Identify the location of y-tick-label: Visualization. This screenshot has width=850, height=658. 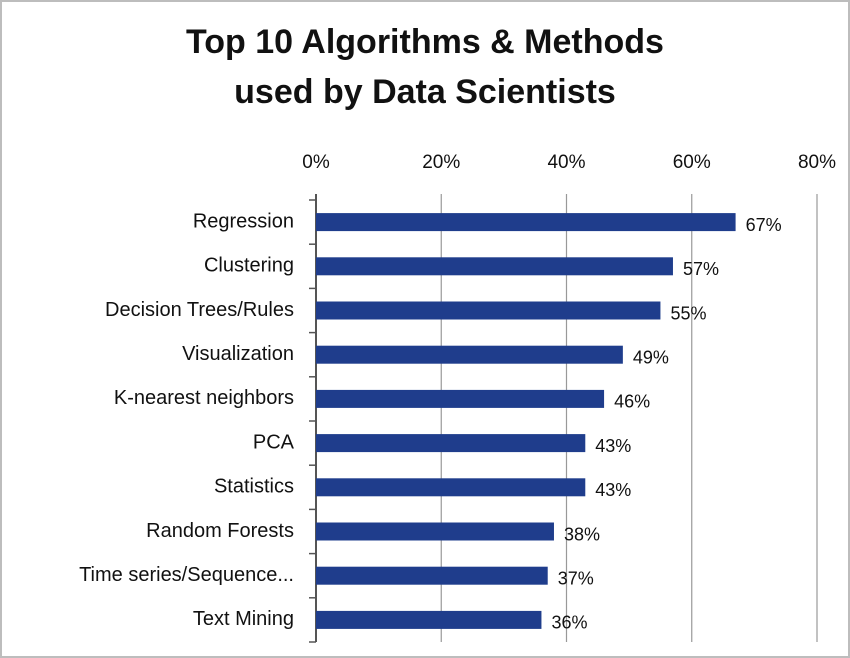
(238, 354).